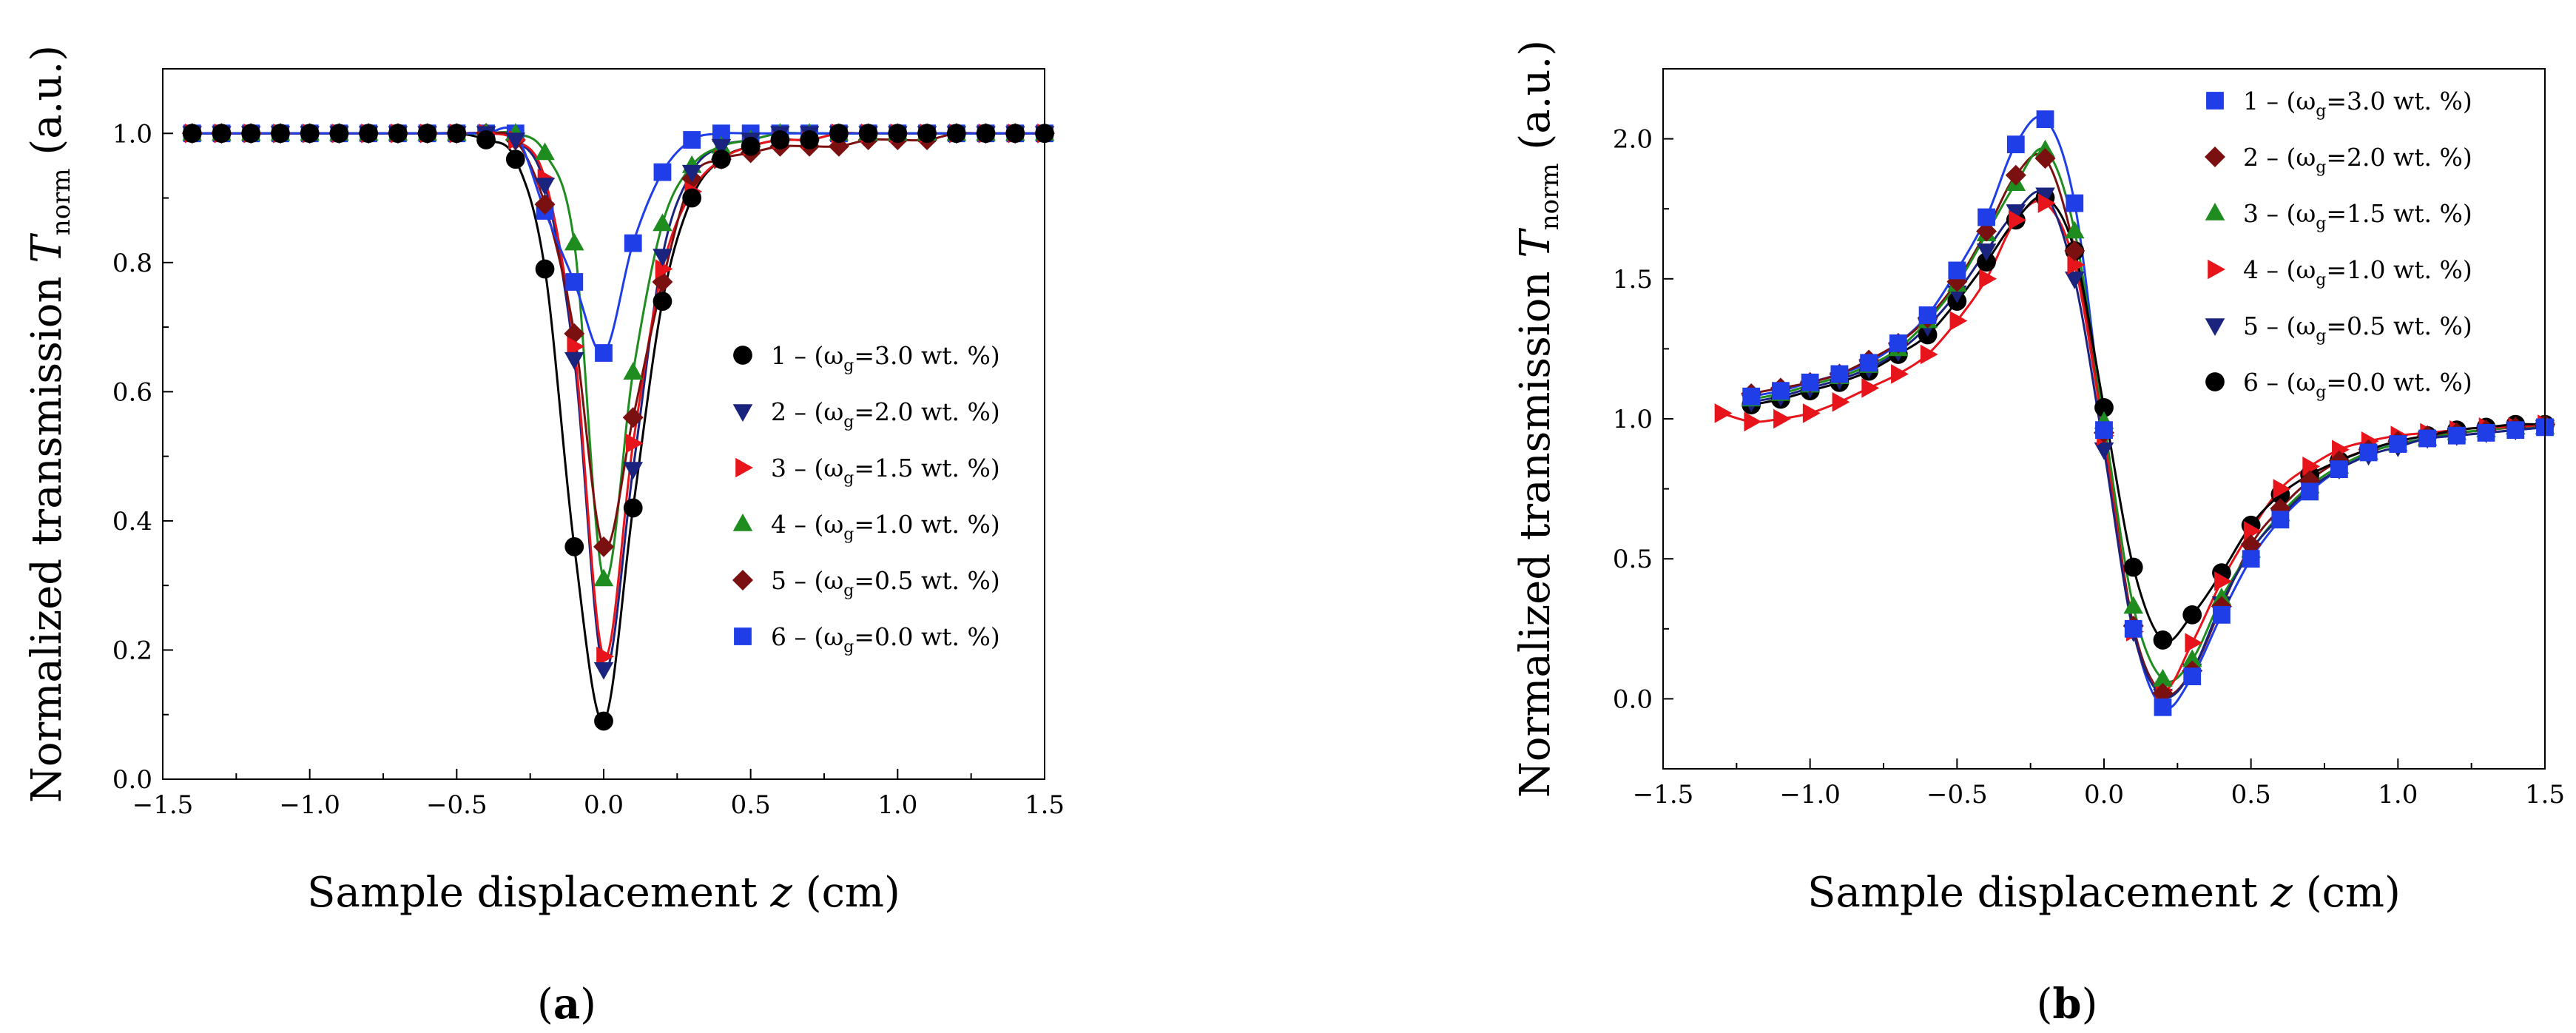 The width and height of the screenshot is (2576, 1033). I want to click on panel-a-legend-item-5: 5 – (ωg=0.5 wt. %), so click(866, 583).